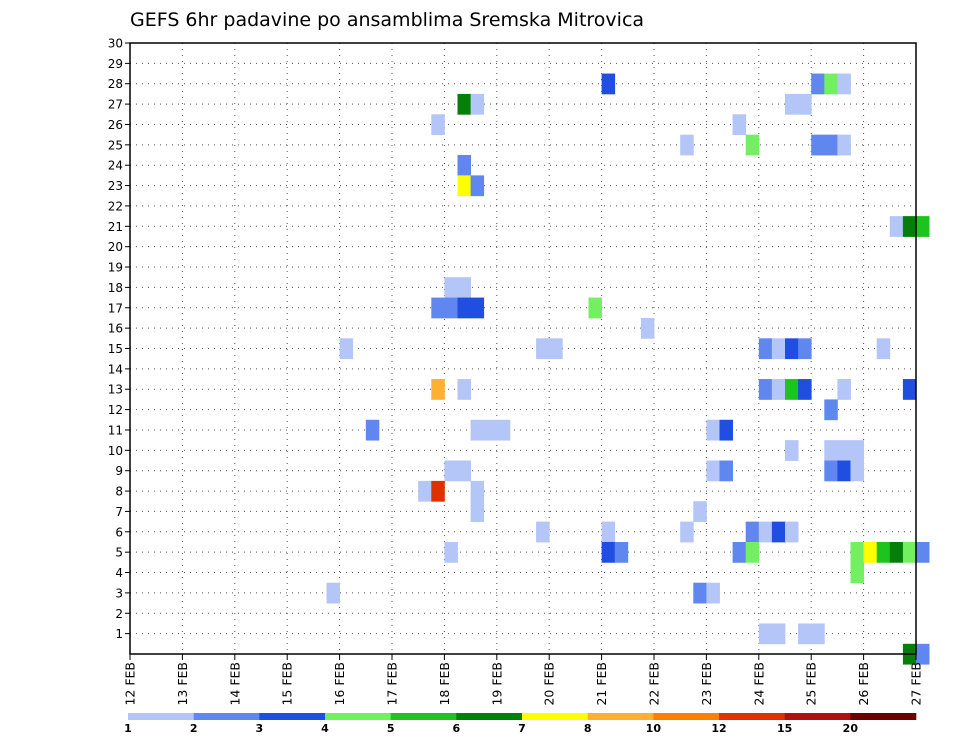  What do you see at coordinates (119, 471) in the screenshot?
I see `y-tick-label: 9` at bounding box center [119, 471].